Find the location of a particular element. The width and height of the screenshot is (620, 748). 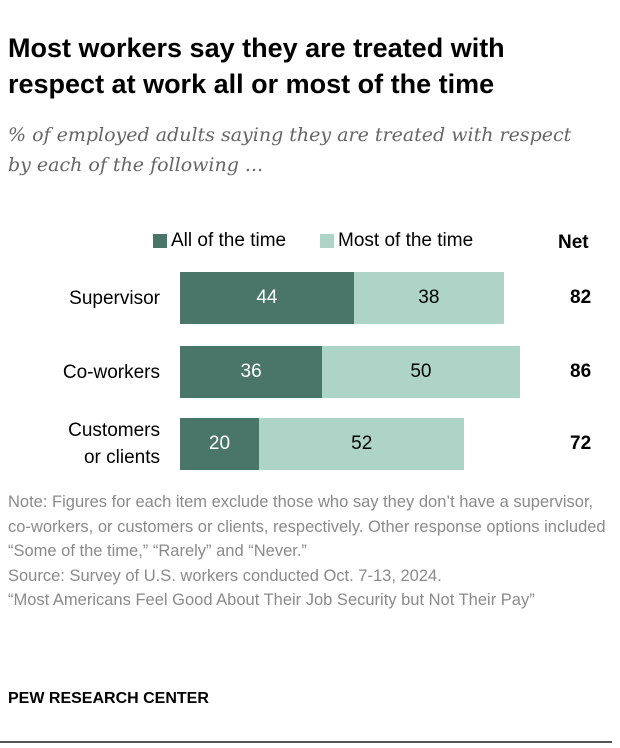

data-label: 50 is located at coordinates (421, 371).